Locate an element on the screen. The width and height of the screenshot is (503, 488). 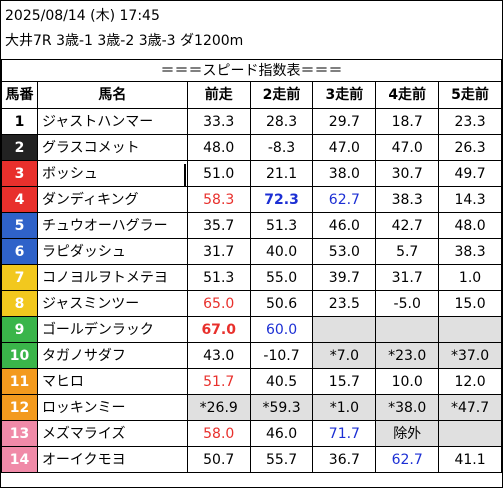
speed-index-cell: 14.3 is located at coordinates (470, 199).